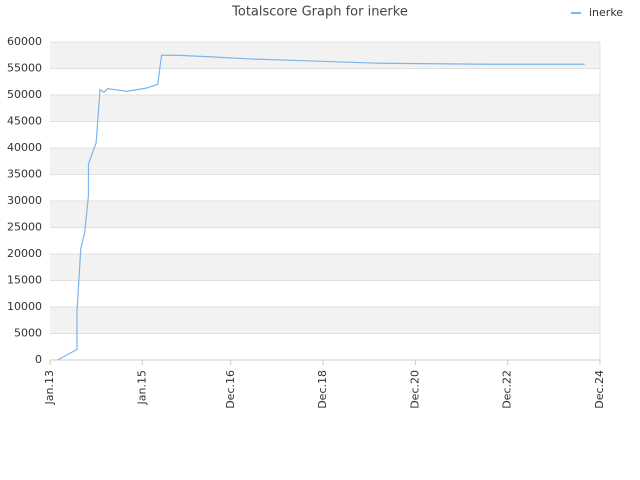 The width and height of the screenshot is (640, 480). I want to click on y-tick-label: 20000, so click(24, 253).